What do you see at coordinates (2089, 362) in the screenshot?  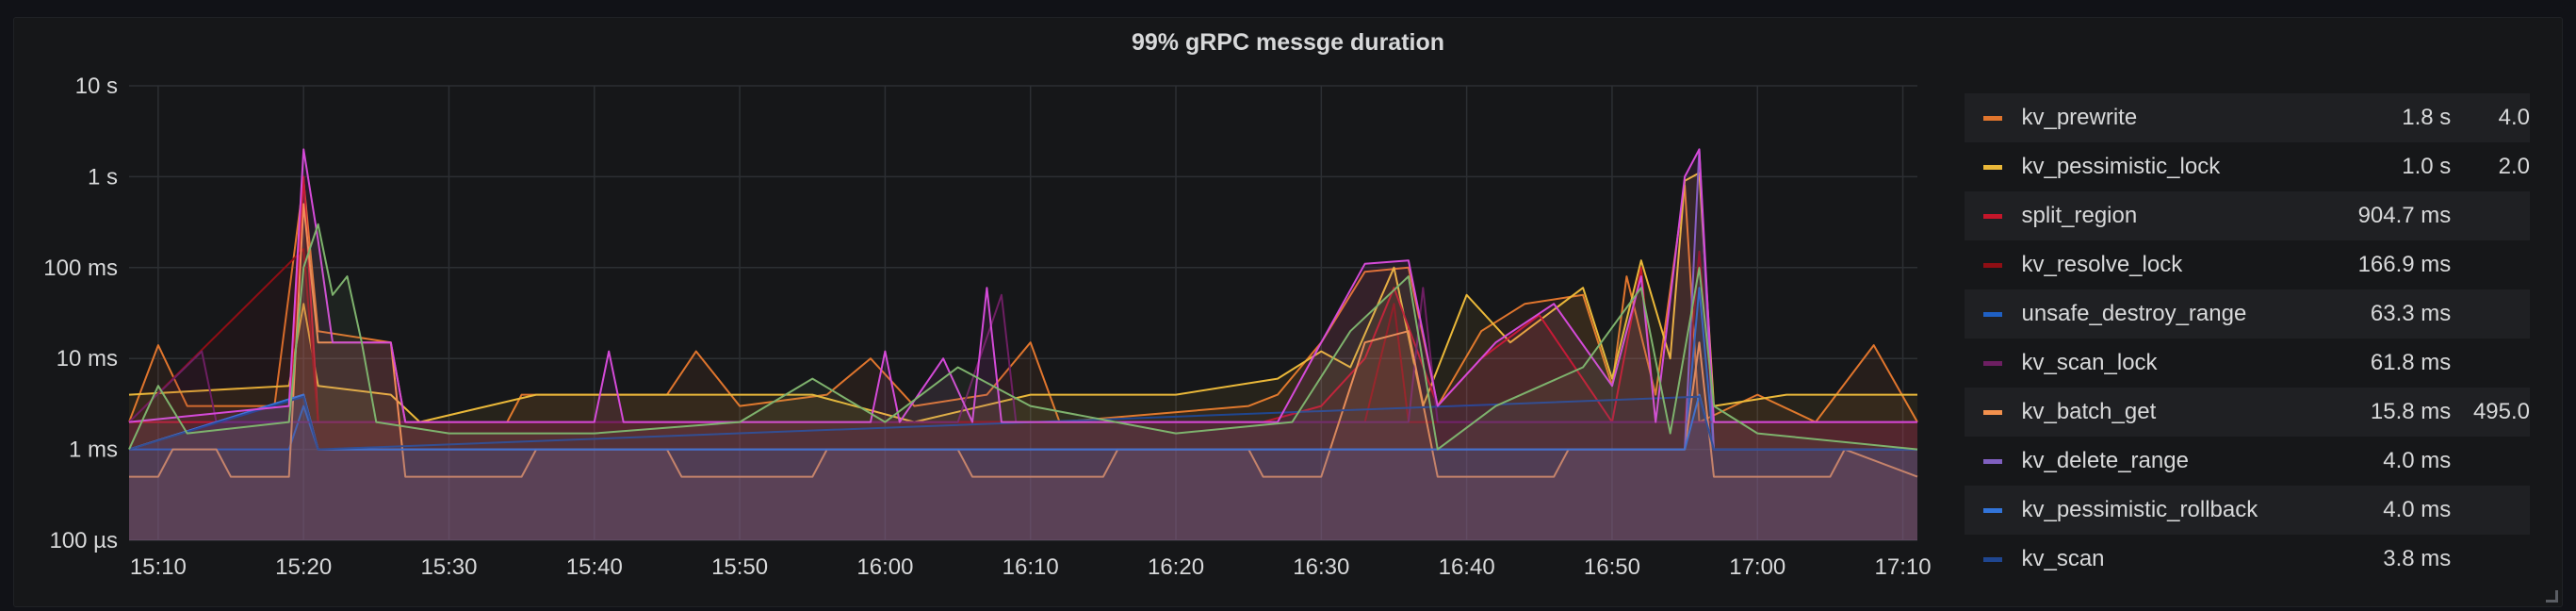 I see `legend-label: kv_scan_lock` at bounding box center [2089, 362].